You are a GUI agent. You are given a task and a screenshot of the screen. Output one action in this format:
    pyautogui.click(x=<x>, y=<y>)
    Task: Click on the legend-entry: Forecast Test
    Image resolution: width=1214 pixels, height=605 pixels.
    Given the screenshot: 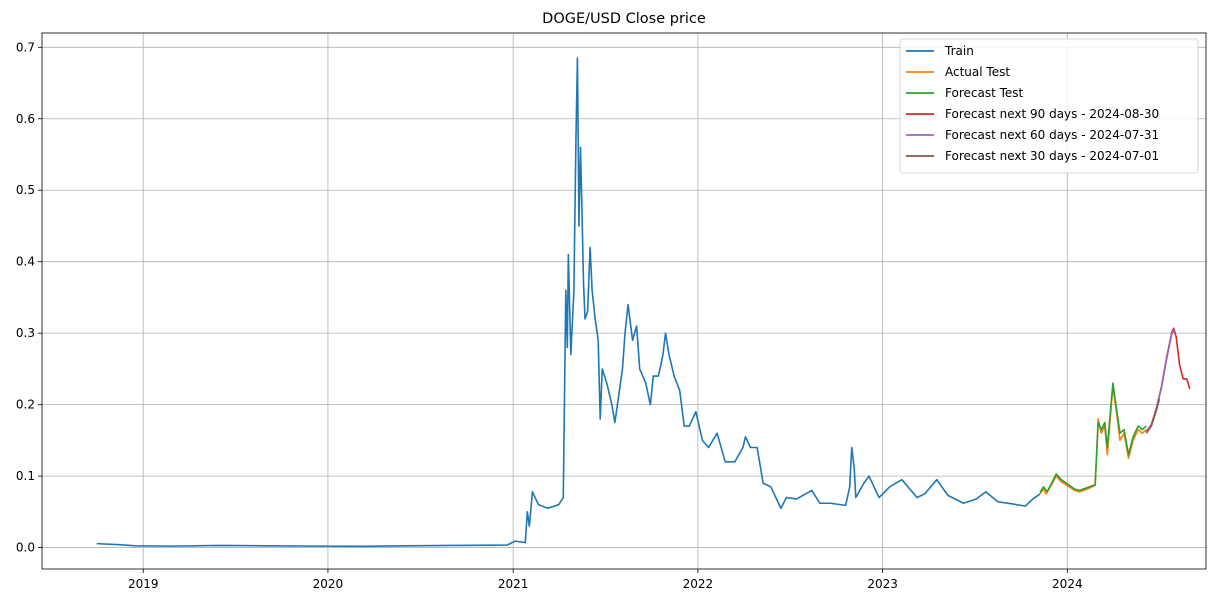 What is the action you would take?
    pyautogui.click(x=984, y=93)
    